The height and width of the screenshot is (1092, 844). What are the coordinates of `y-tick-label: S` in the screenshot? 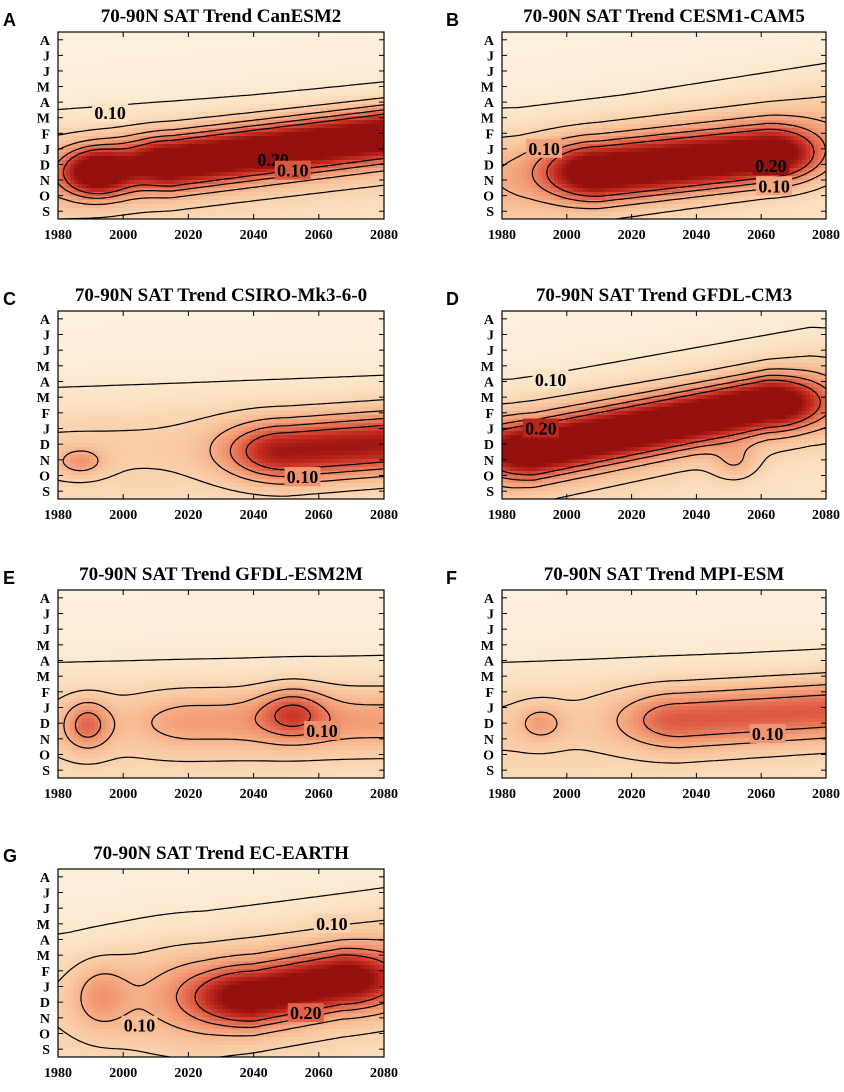 It's located at (46, 212).